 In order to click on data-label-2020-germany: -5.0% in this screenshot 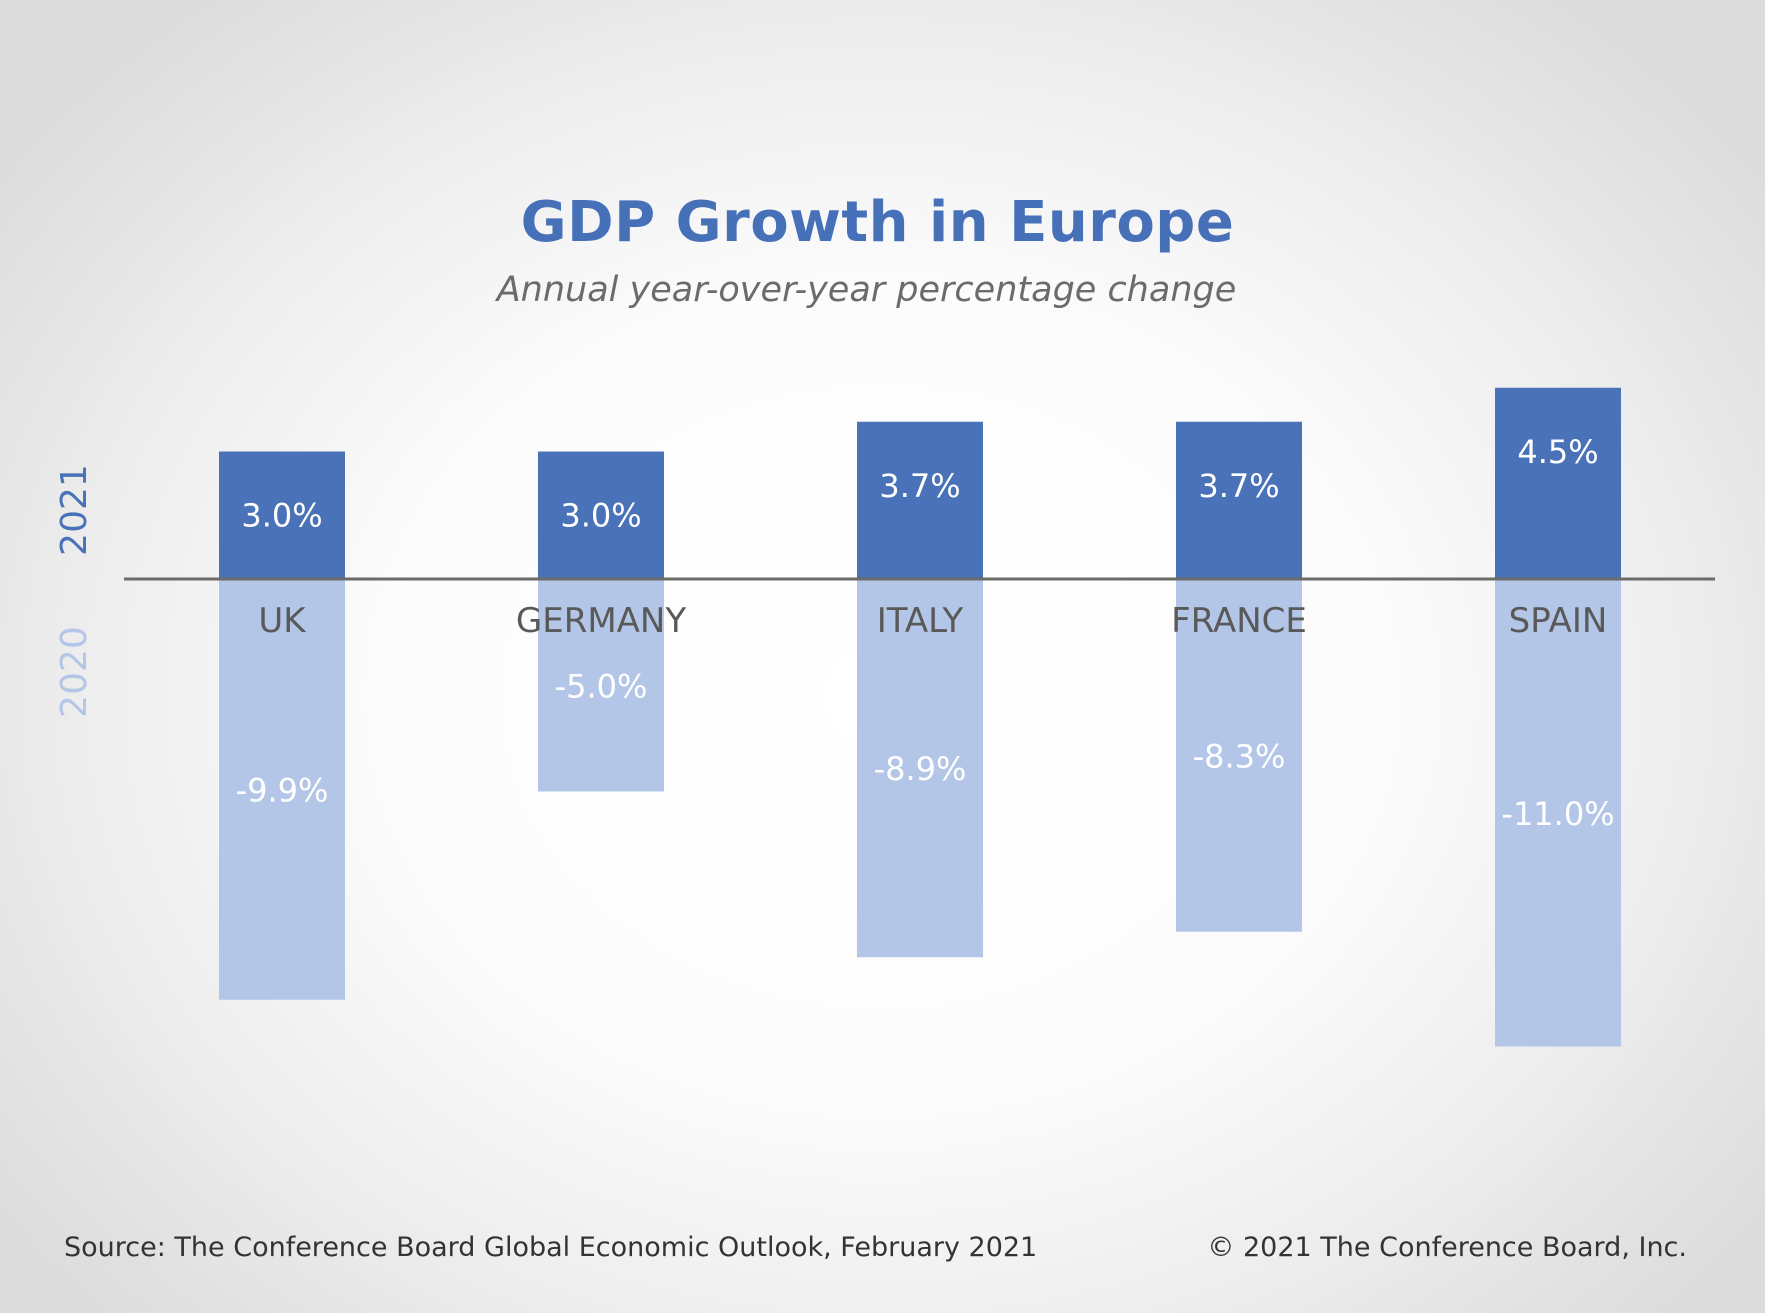, I will do `click(601, 686)`.